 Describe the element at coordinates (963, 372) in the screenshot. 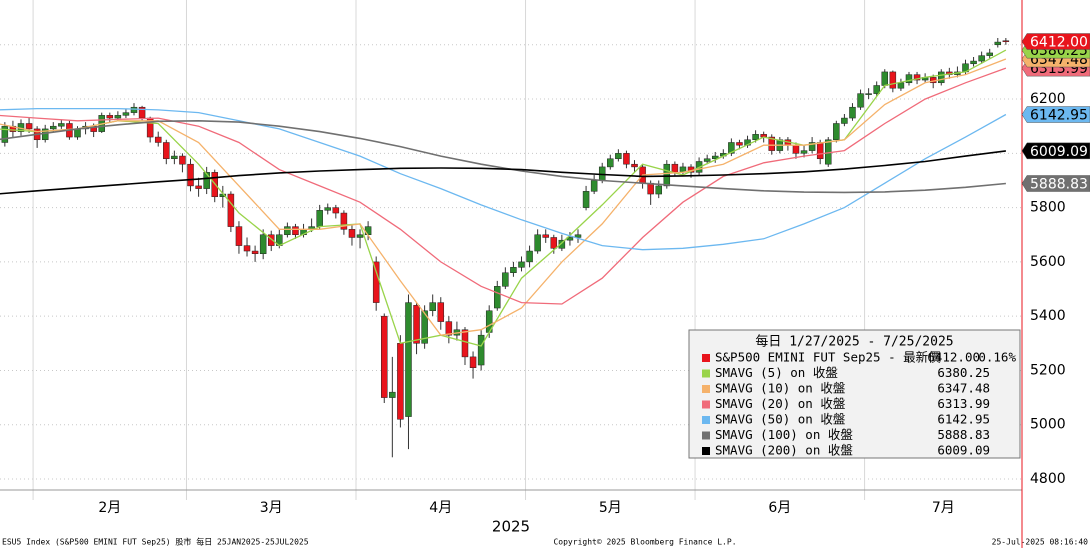

I see `legend-value: 6380.25` at that location.